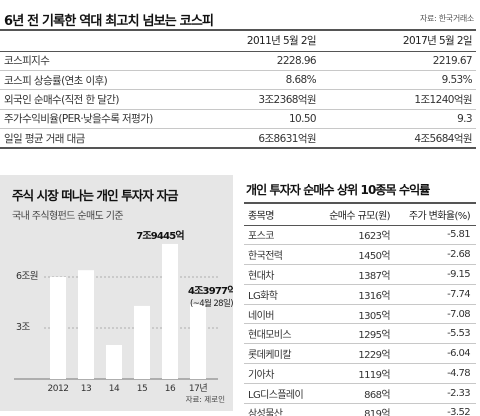 This screenshot has height=416, width=480. What do you see at coordinates (270, 61) in the screenshot?
I see `kospi-row-value-2011: 2228.96` at bounding box center [270, 61].